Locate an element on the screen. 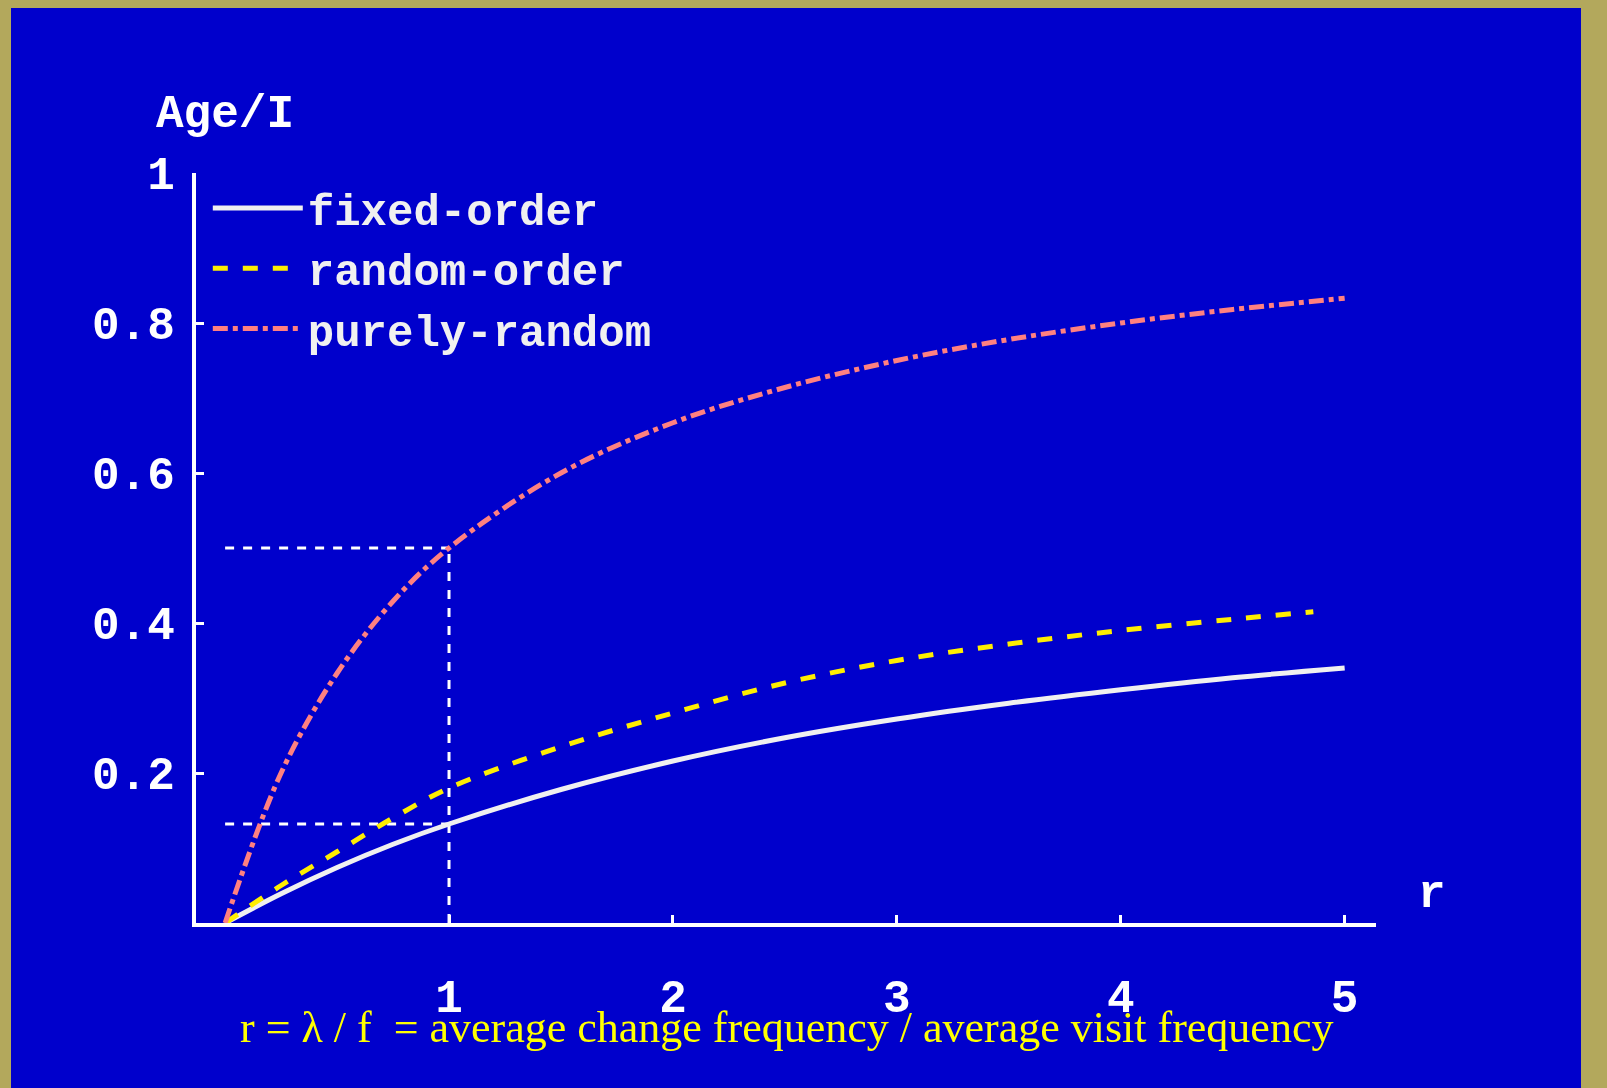 The width and height of the screenshot is (1607, 1088). legend-label: purely-random is located at coordinates (479, 333).